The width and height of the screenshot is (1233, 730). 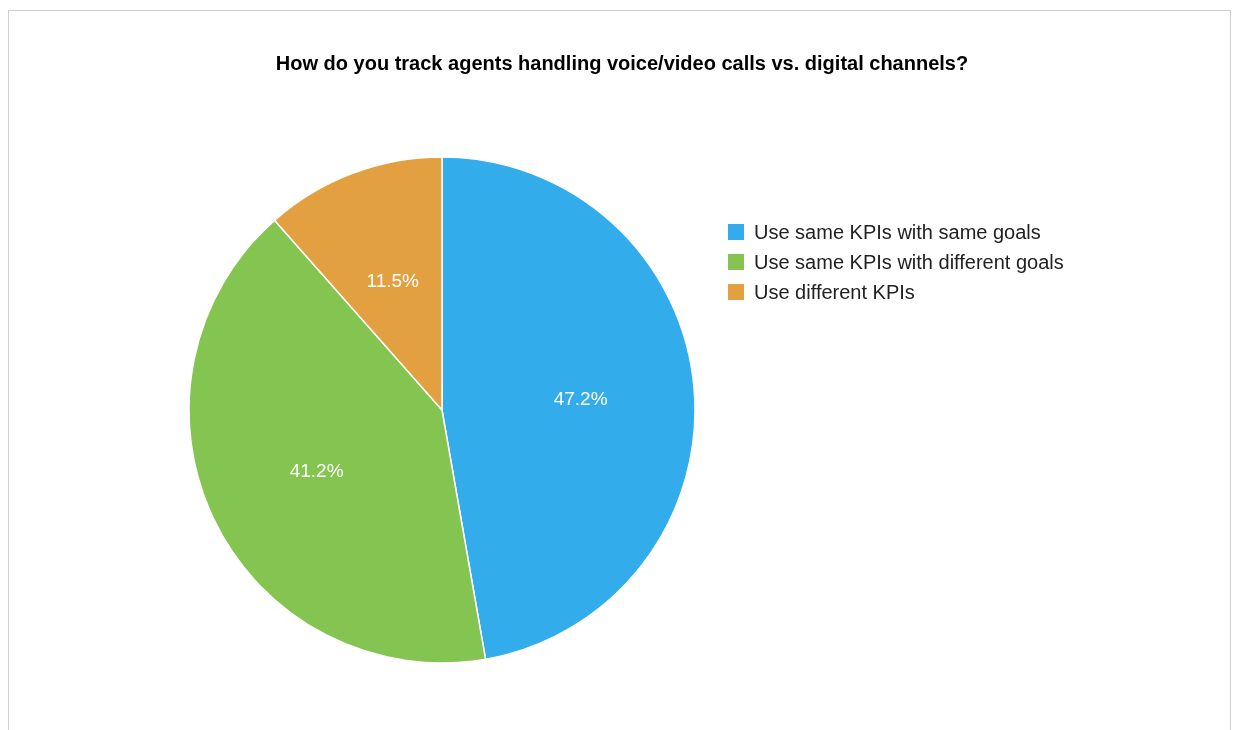 What do you see at coordinates (897, 232) in the screenshot?
I see `legend-label: Use same KPIs with same goals` at bounding box center [897, 232].